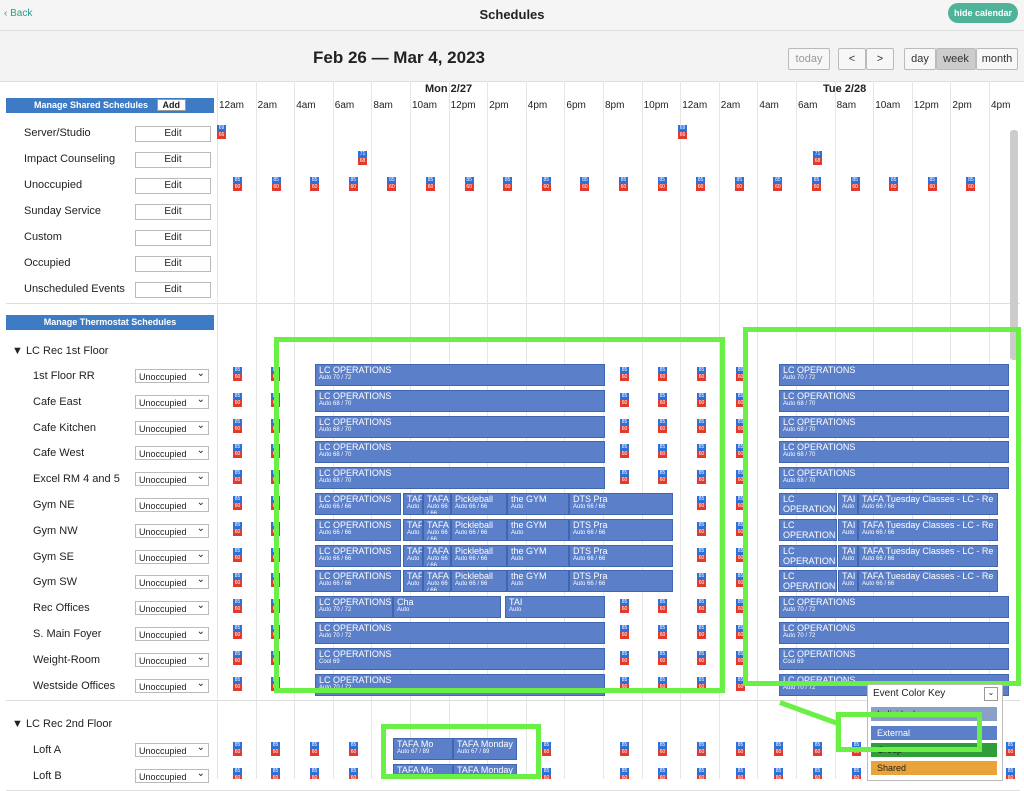 The width and height of the screenshot is (1024, 791). Describe the element at coordinates (894, 658) in the screenshot. I see `event-block: LC OPERATIONS Cool 69` at that location.